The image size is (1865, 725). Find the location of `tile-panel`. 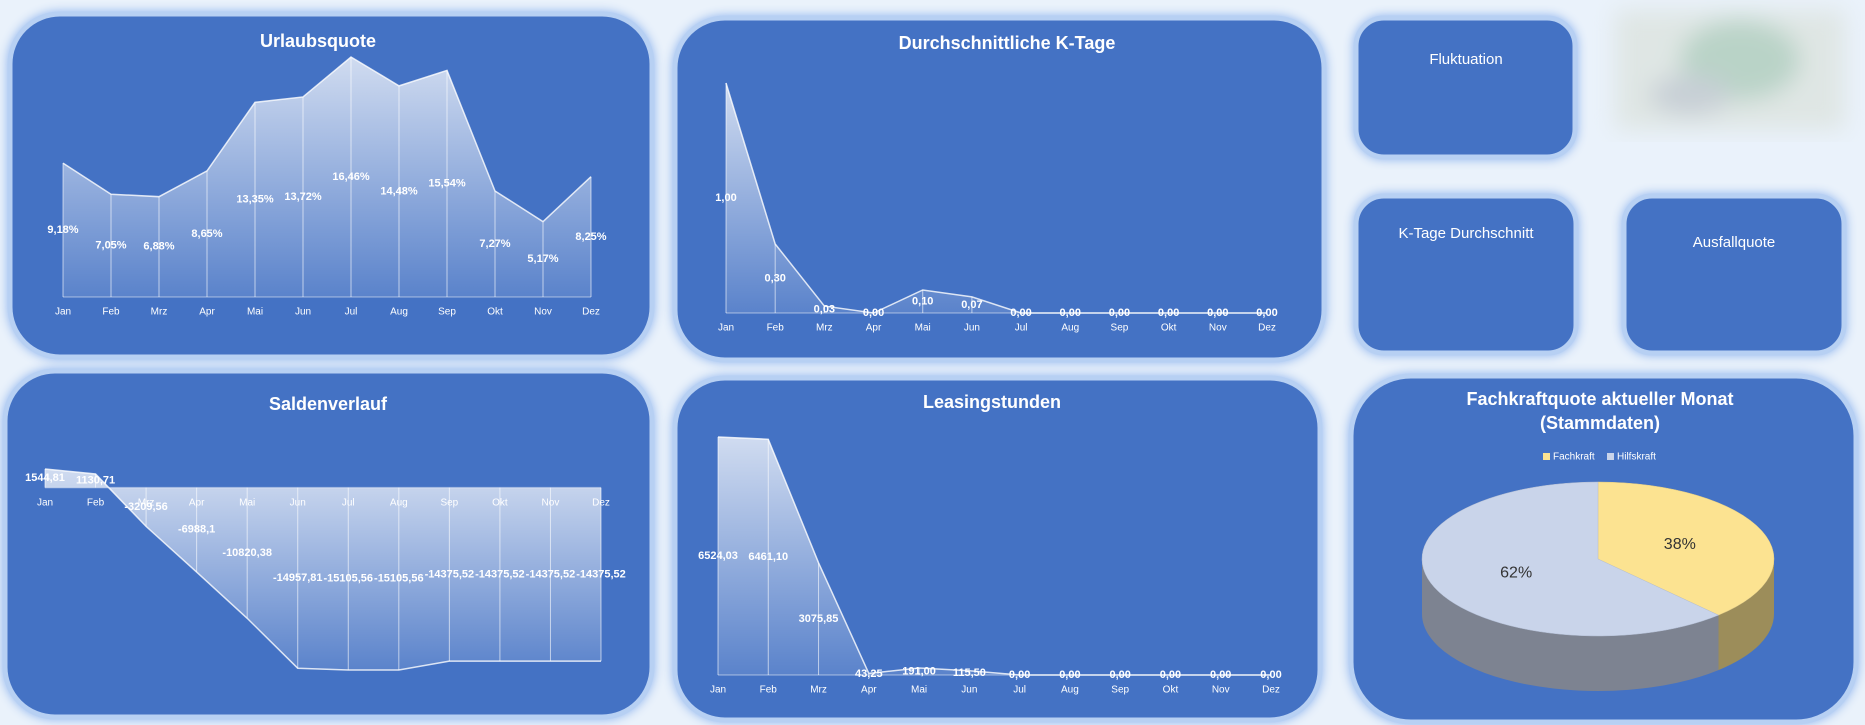

tile-panel is located at coordinates (1734, 274).